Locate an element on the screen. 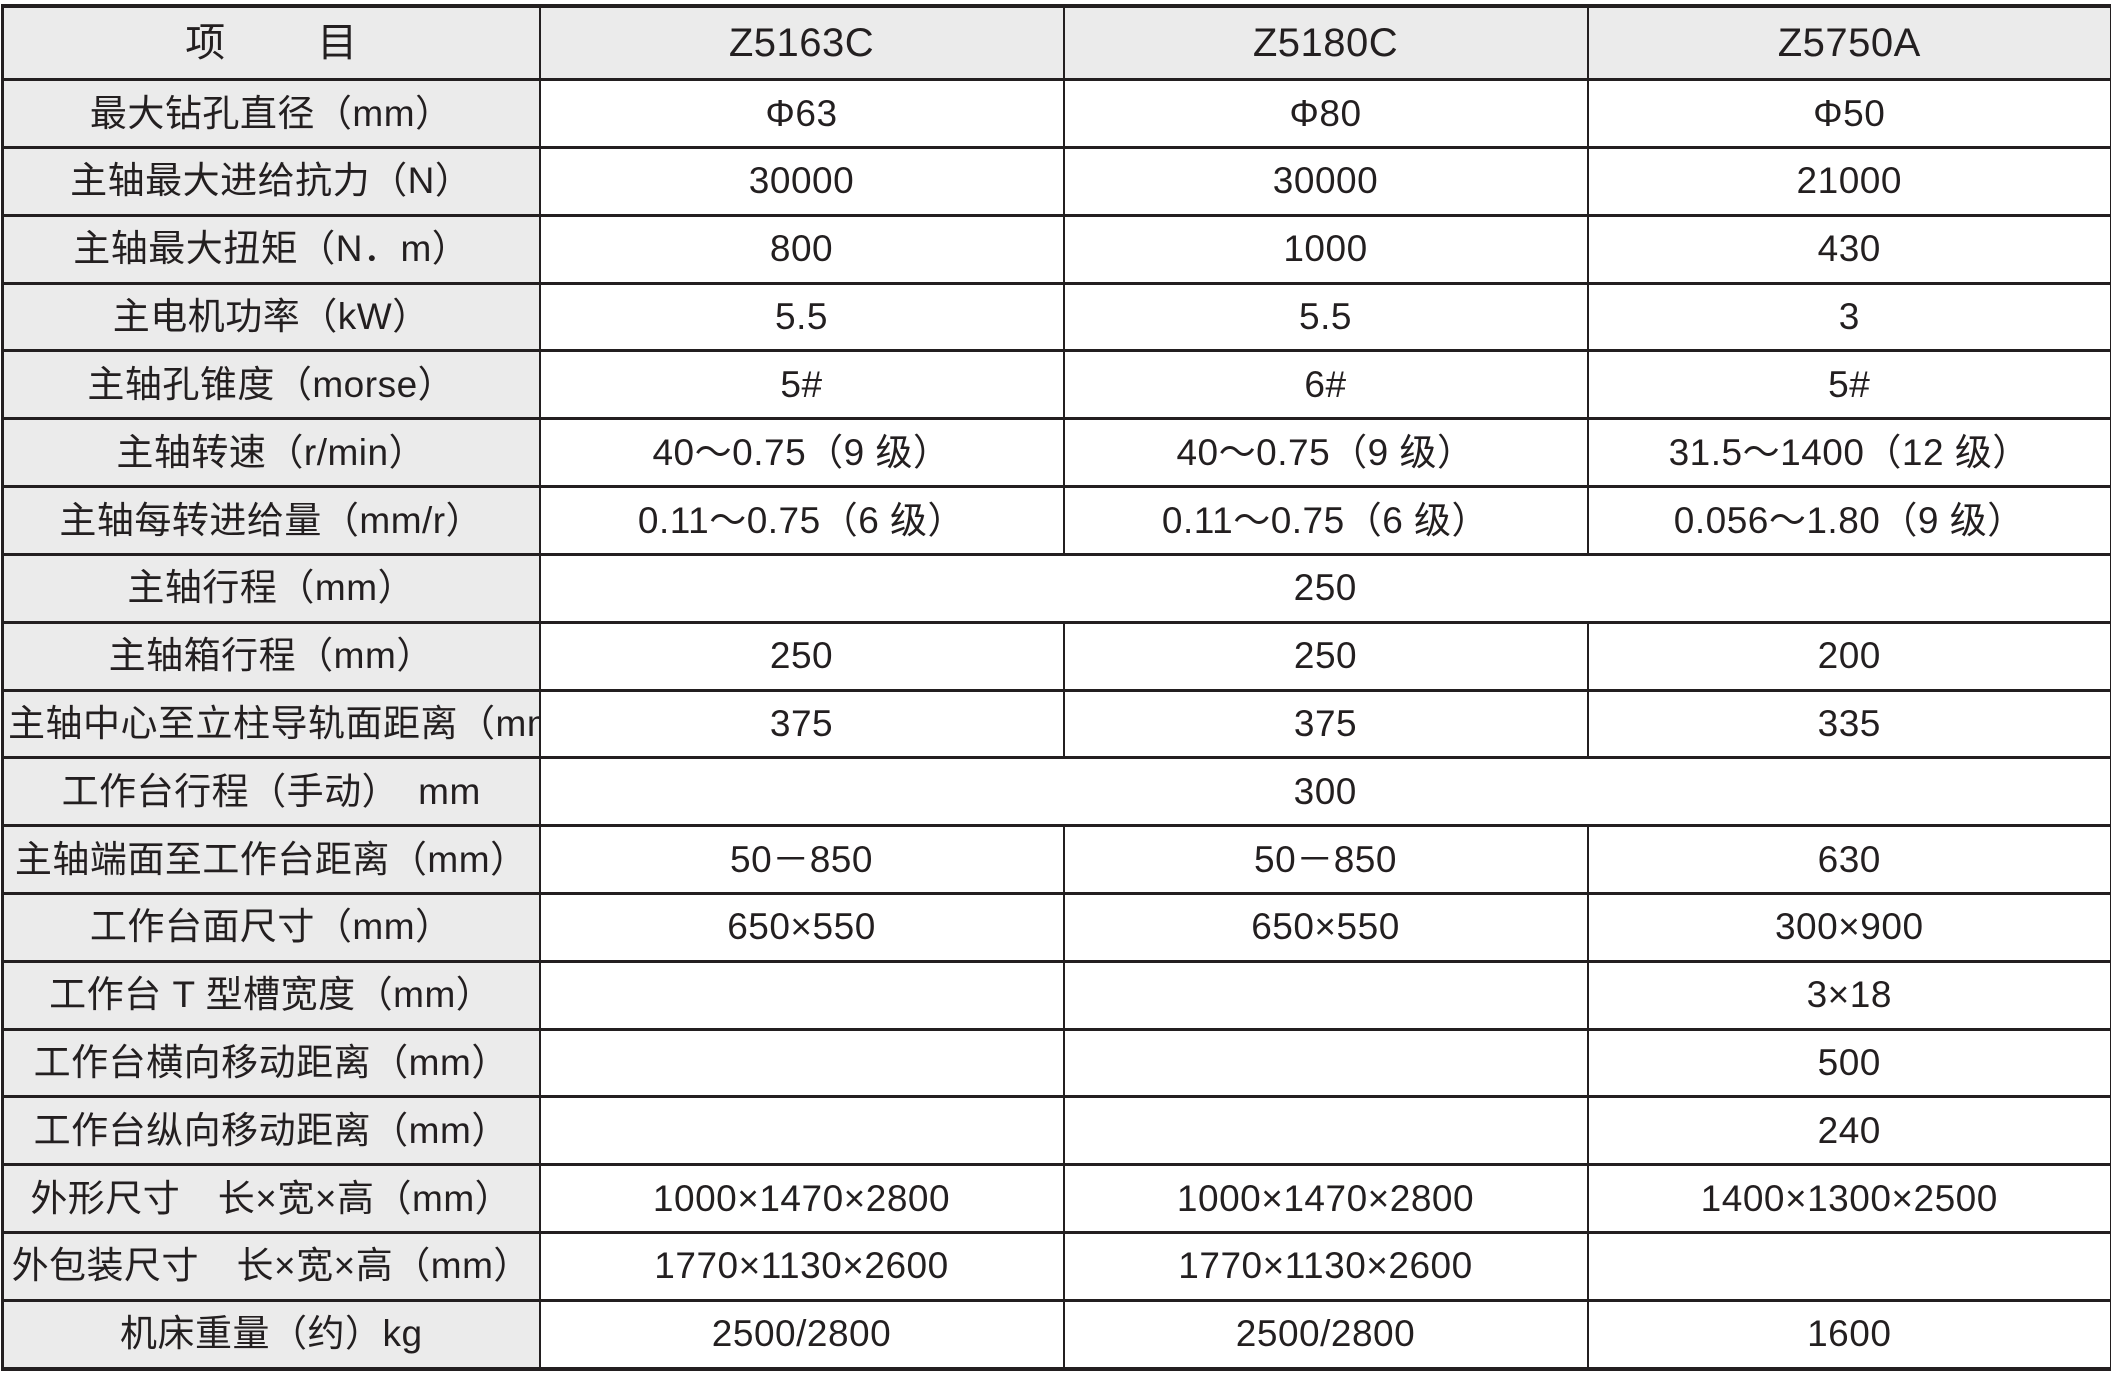  row-value: 31.5～1400（12 级） is located at coordinates (1848, 453).